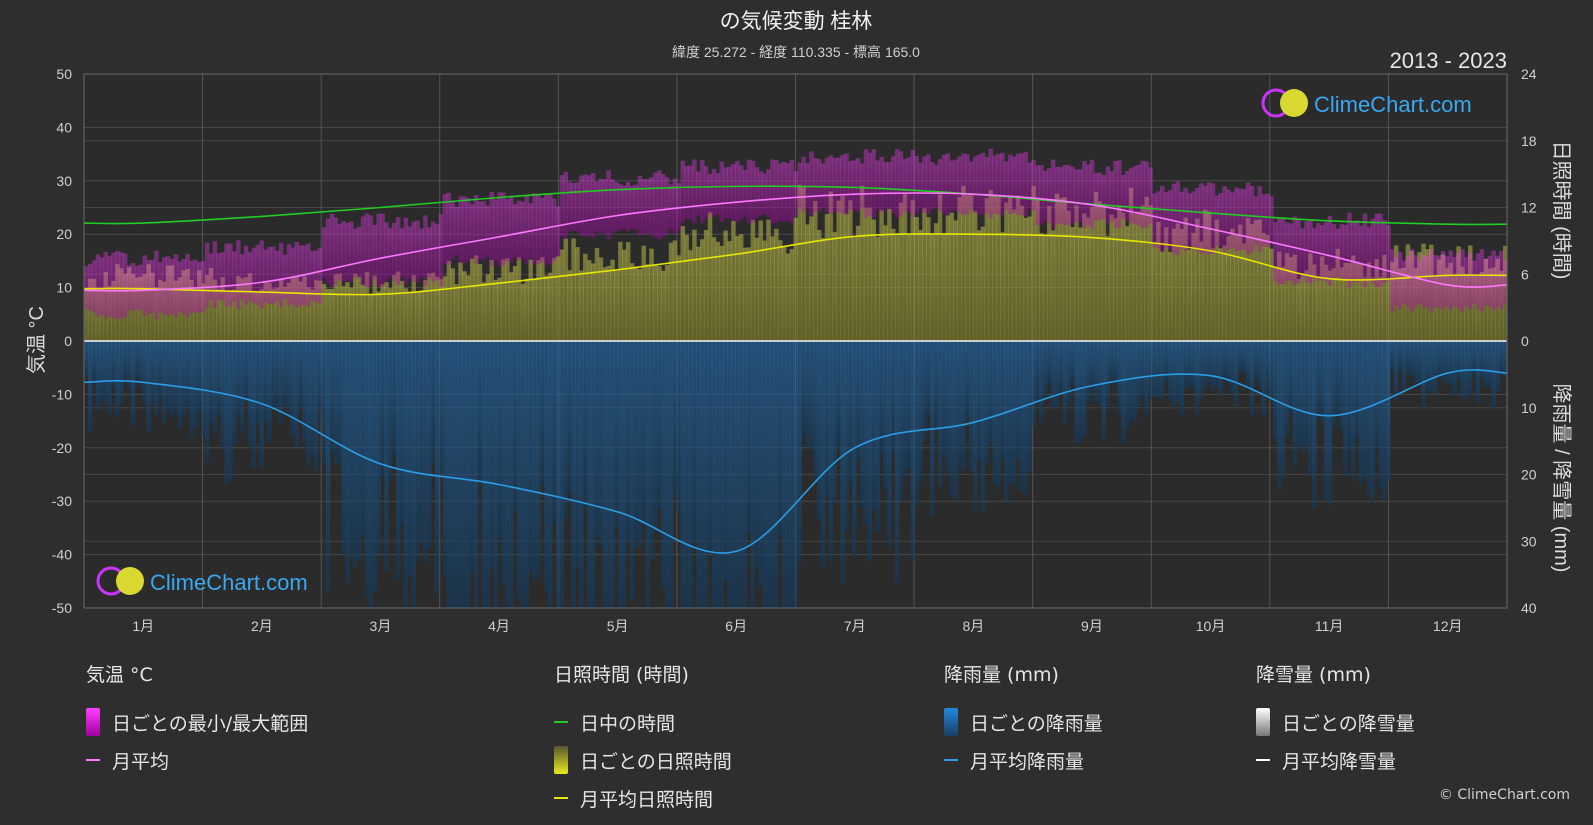  What do you see at coordinates (62, 501) in the screenshot?
I see `y-left-tick-label: -30` at bounding box center [62, 501].